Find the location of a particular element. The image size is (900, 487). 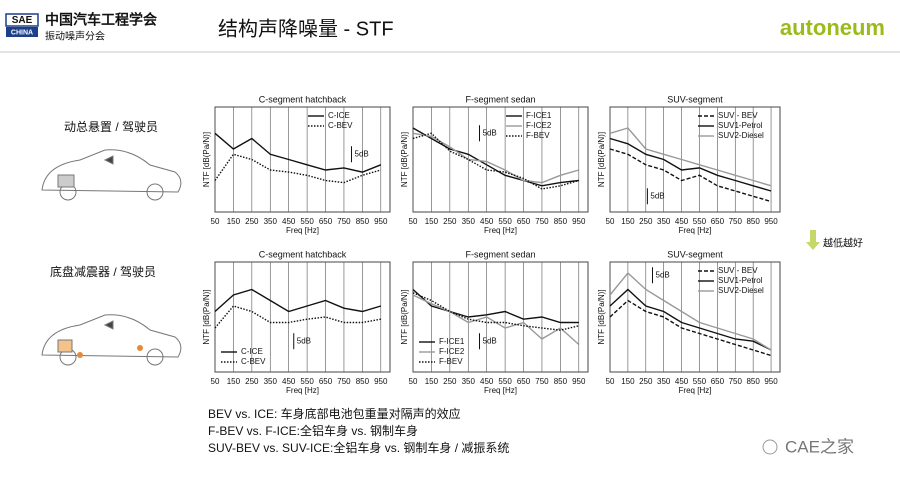

logo-sae: SAE is located at coordinates (22, 20).